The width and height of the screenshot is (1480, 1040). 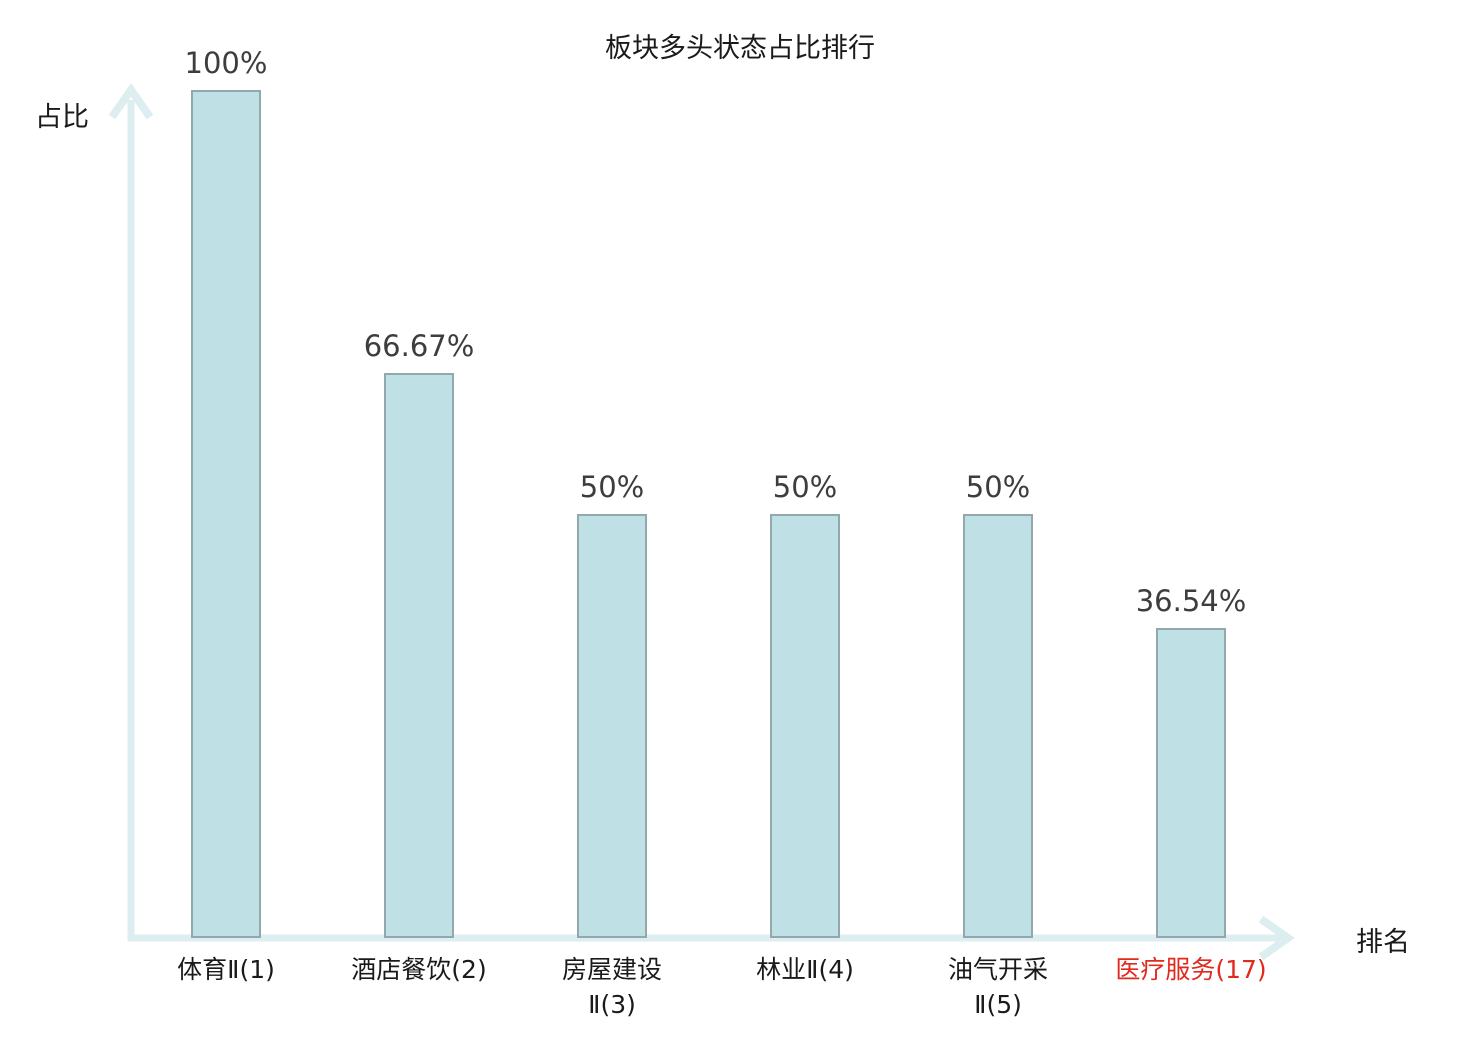 What do you see at coordinates (419, 969) in the screenshot?
I see `bar-category-label: 酒店餐饮(2)` at bounding box center [419, 969].